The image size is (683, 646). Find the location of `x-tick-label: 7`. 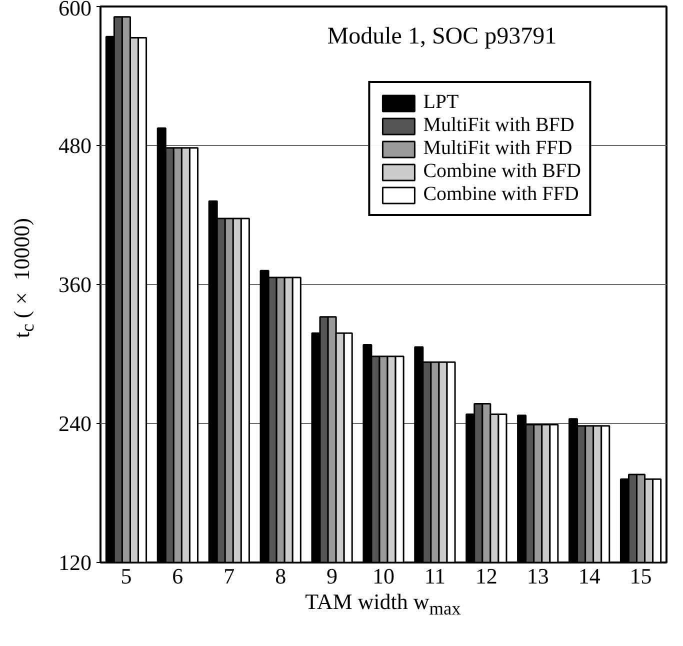

x-tick-label: 7 is located at coordinates (229, 576).